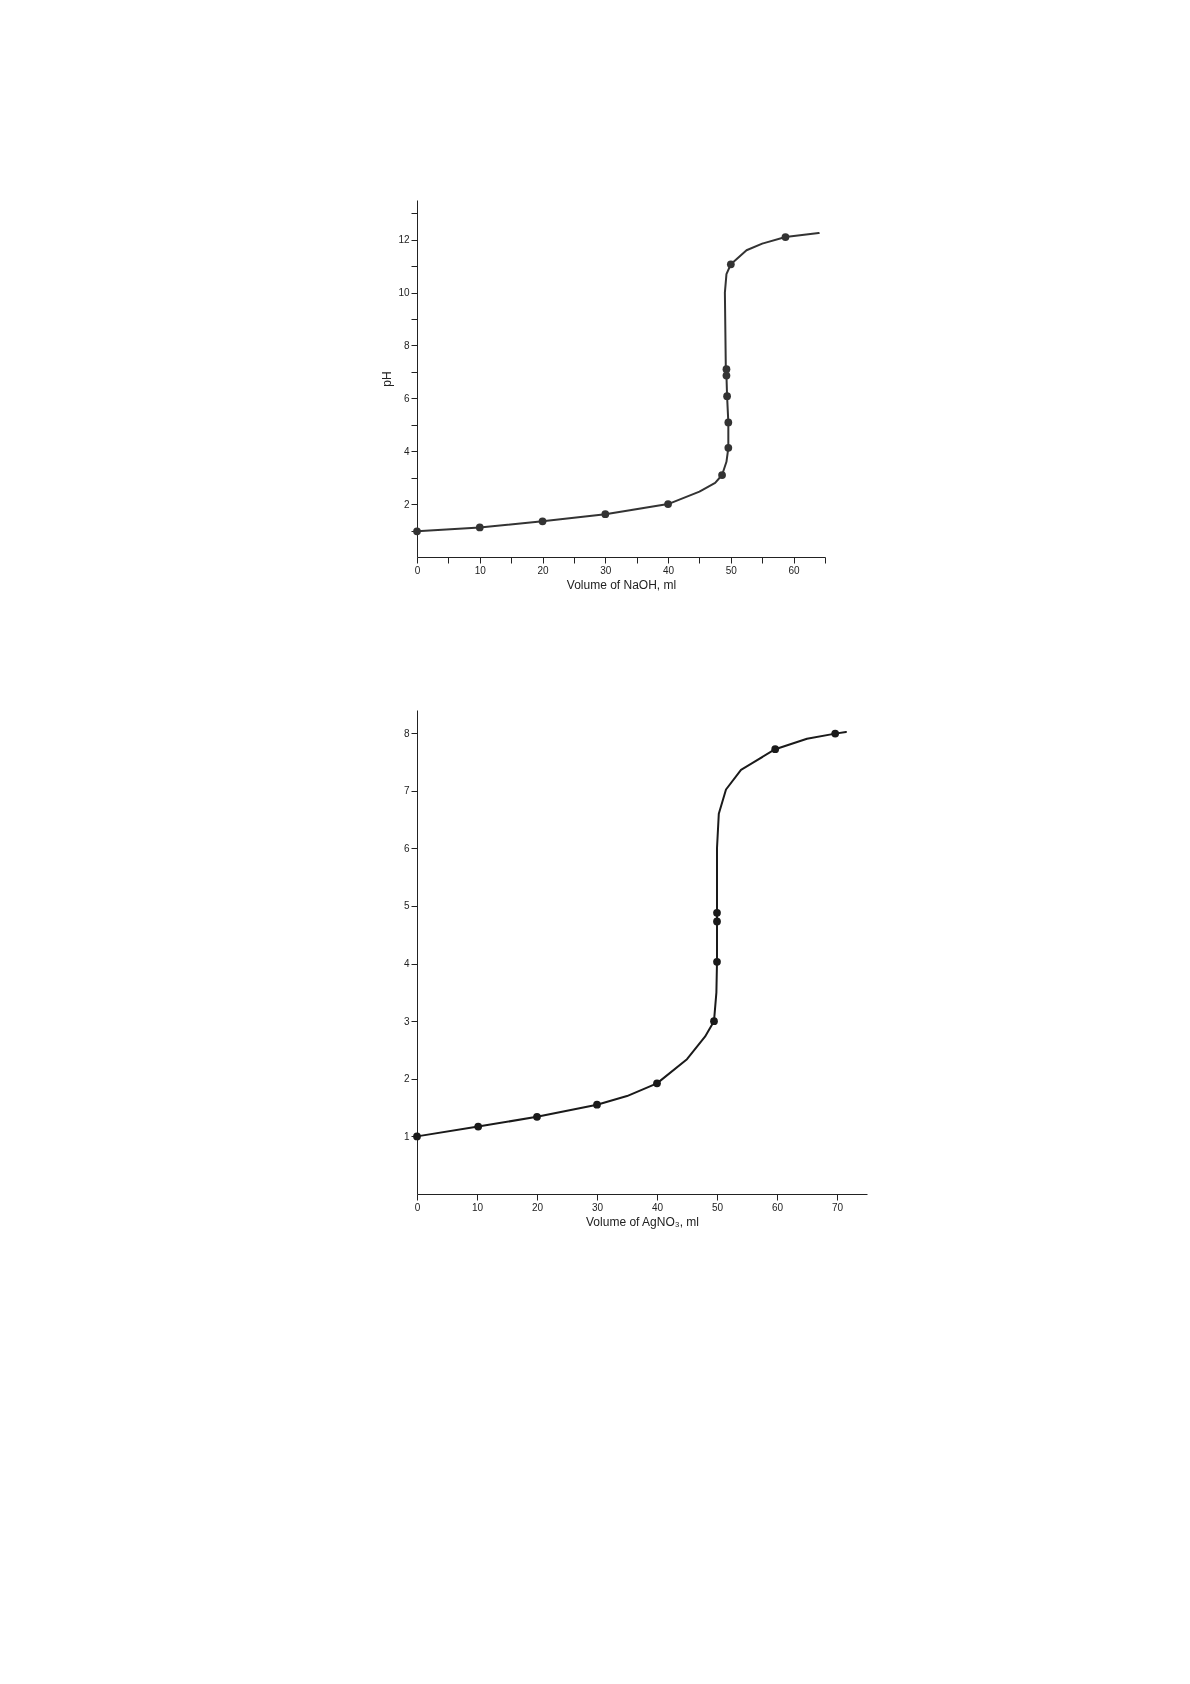 Image resolution: width=1190 pixels, height=1684 pixels. What do you see at coordinates (404, 240) in the screenshot?
I see `y-tick-label: 12` at bounding box center [404, 240].